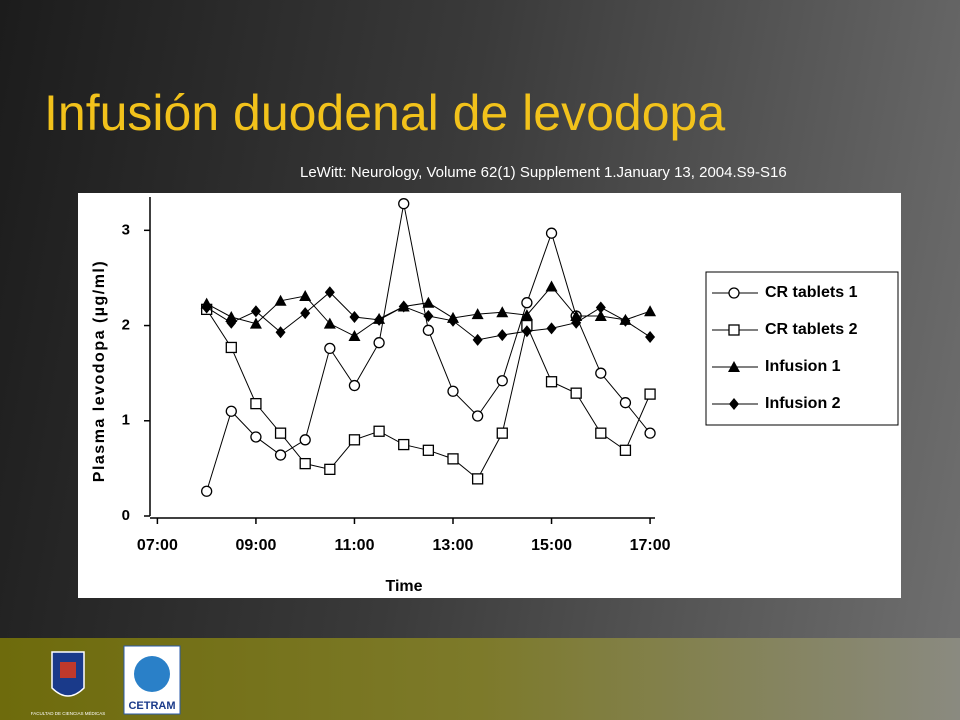 This screenshot has height=720, width=960. Describe the element at coordinates (68, 713) in the screenshot. I see `logo-caption: FACULTAD DE CIENCIAS MÉDICAS` at that location.